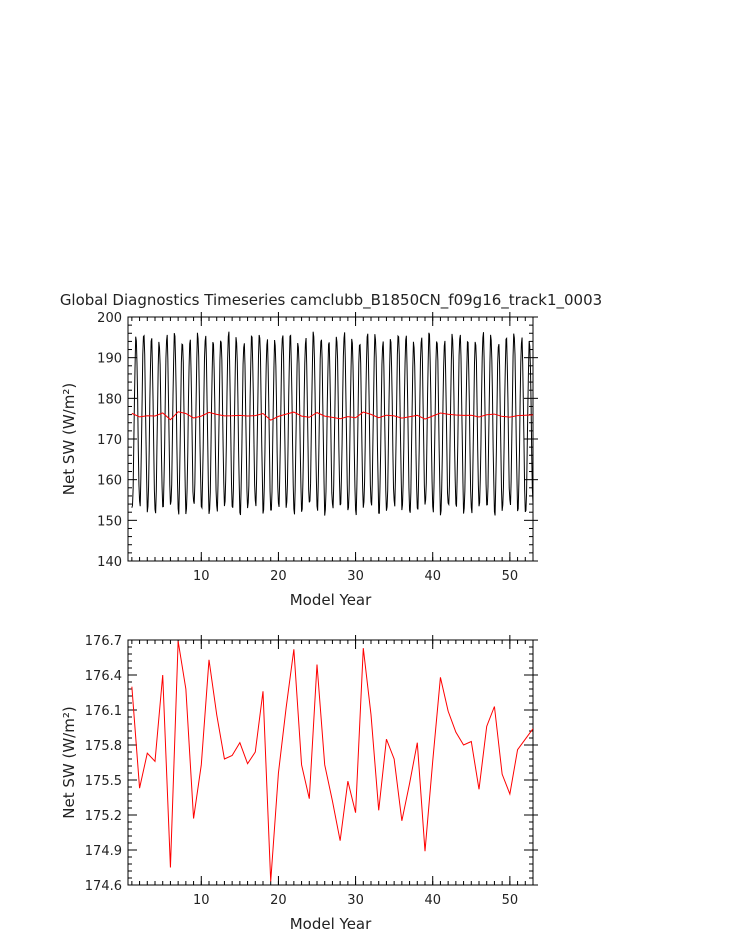  I want to click on bottom-y-axis-label: Net SW (W/m²), so click(69, 762).